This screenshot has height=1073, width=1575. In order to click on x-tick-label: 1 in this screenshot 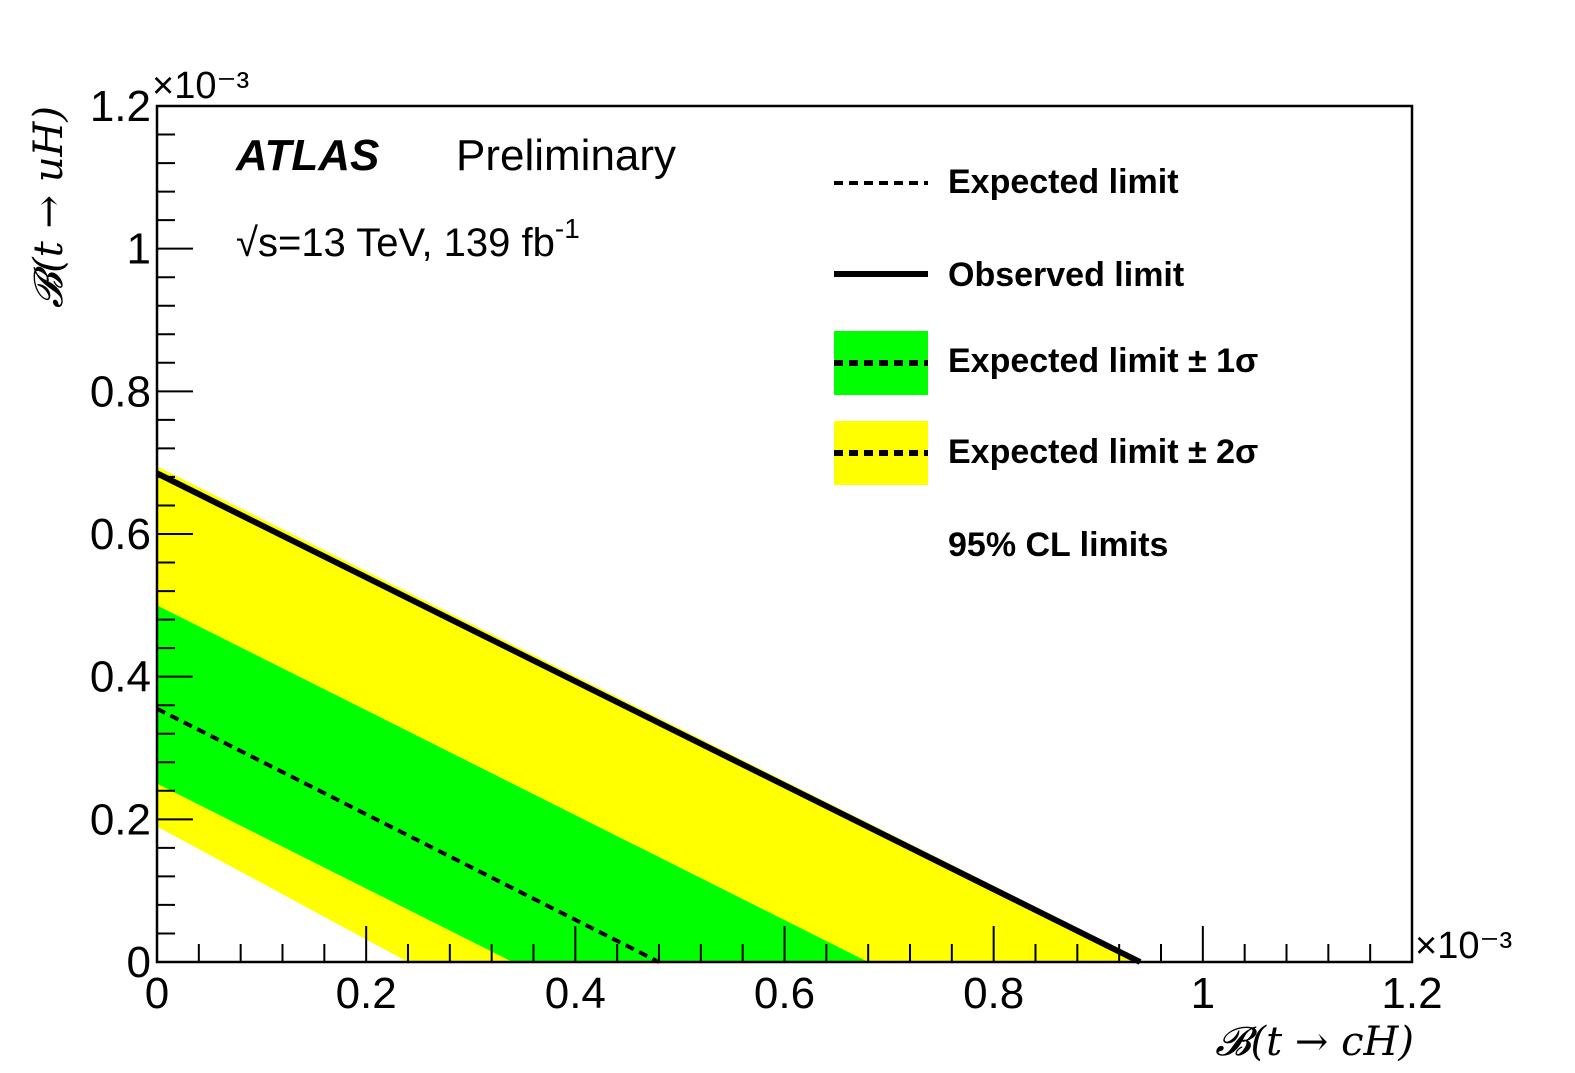, I will do `click(1203, 993)`.